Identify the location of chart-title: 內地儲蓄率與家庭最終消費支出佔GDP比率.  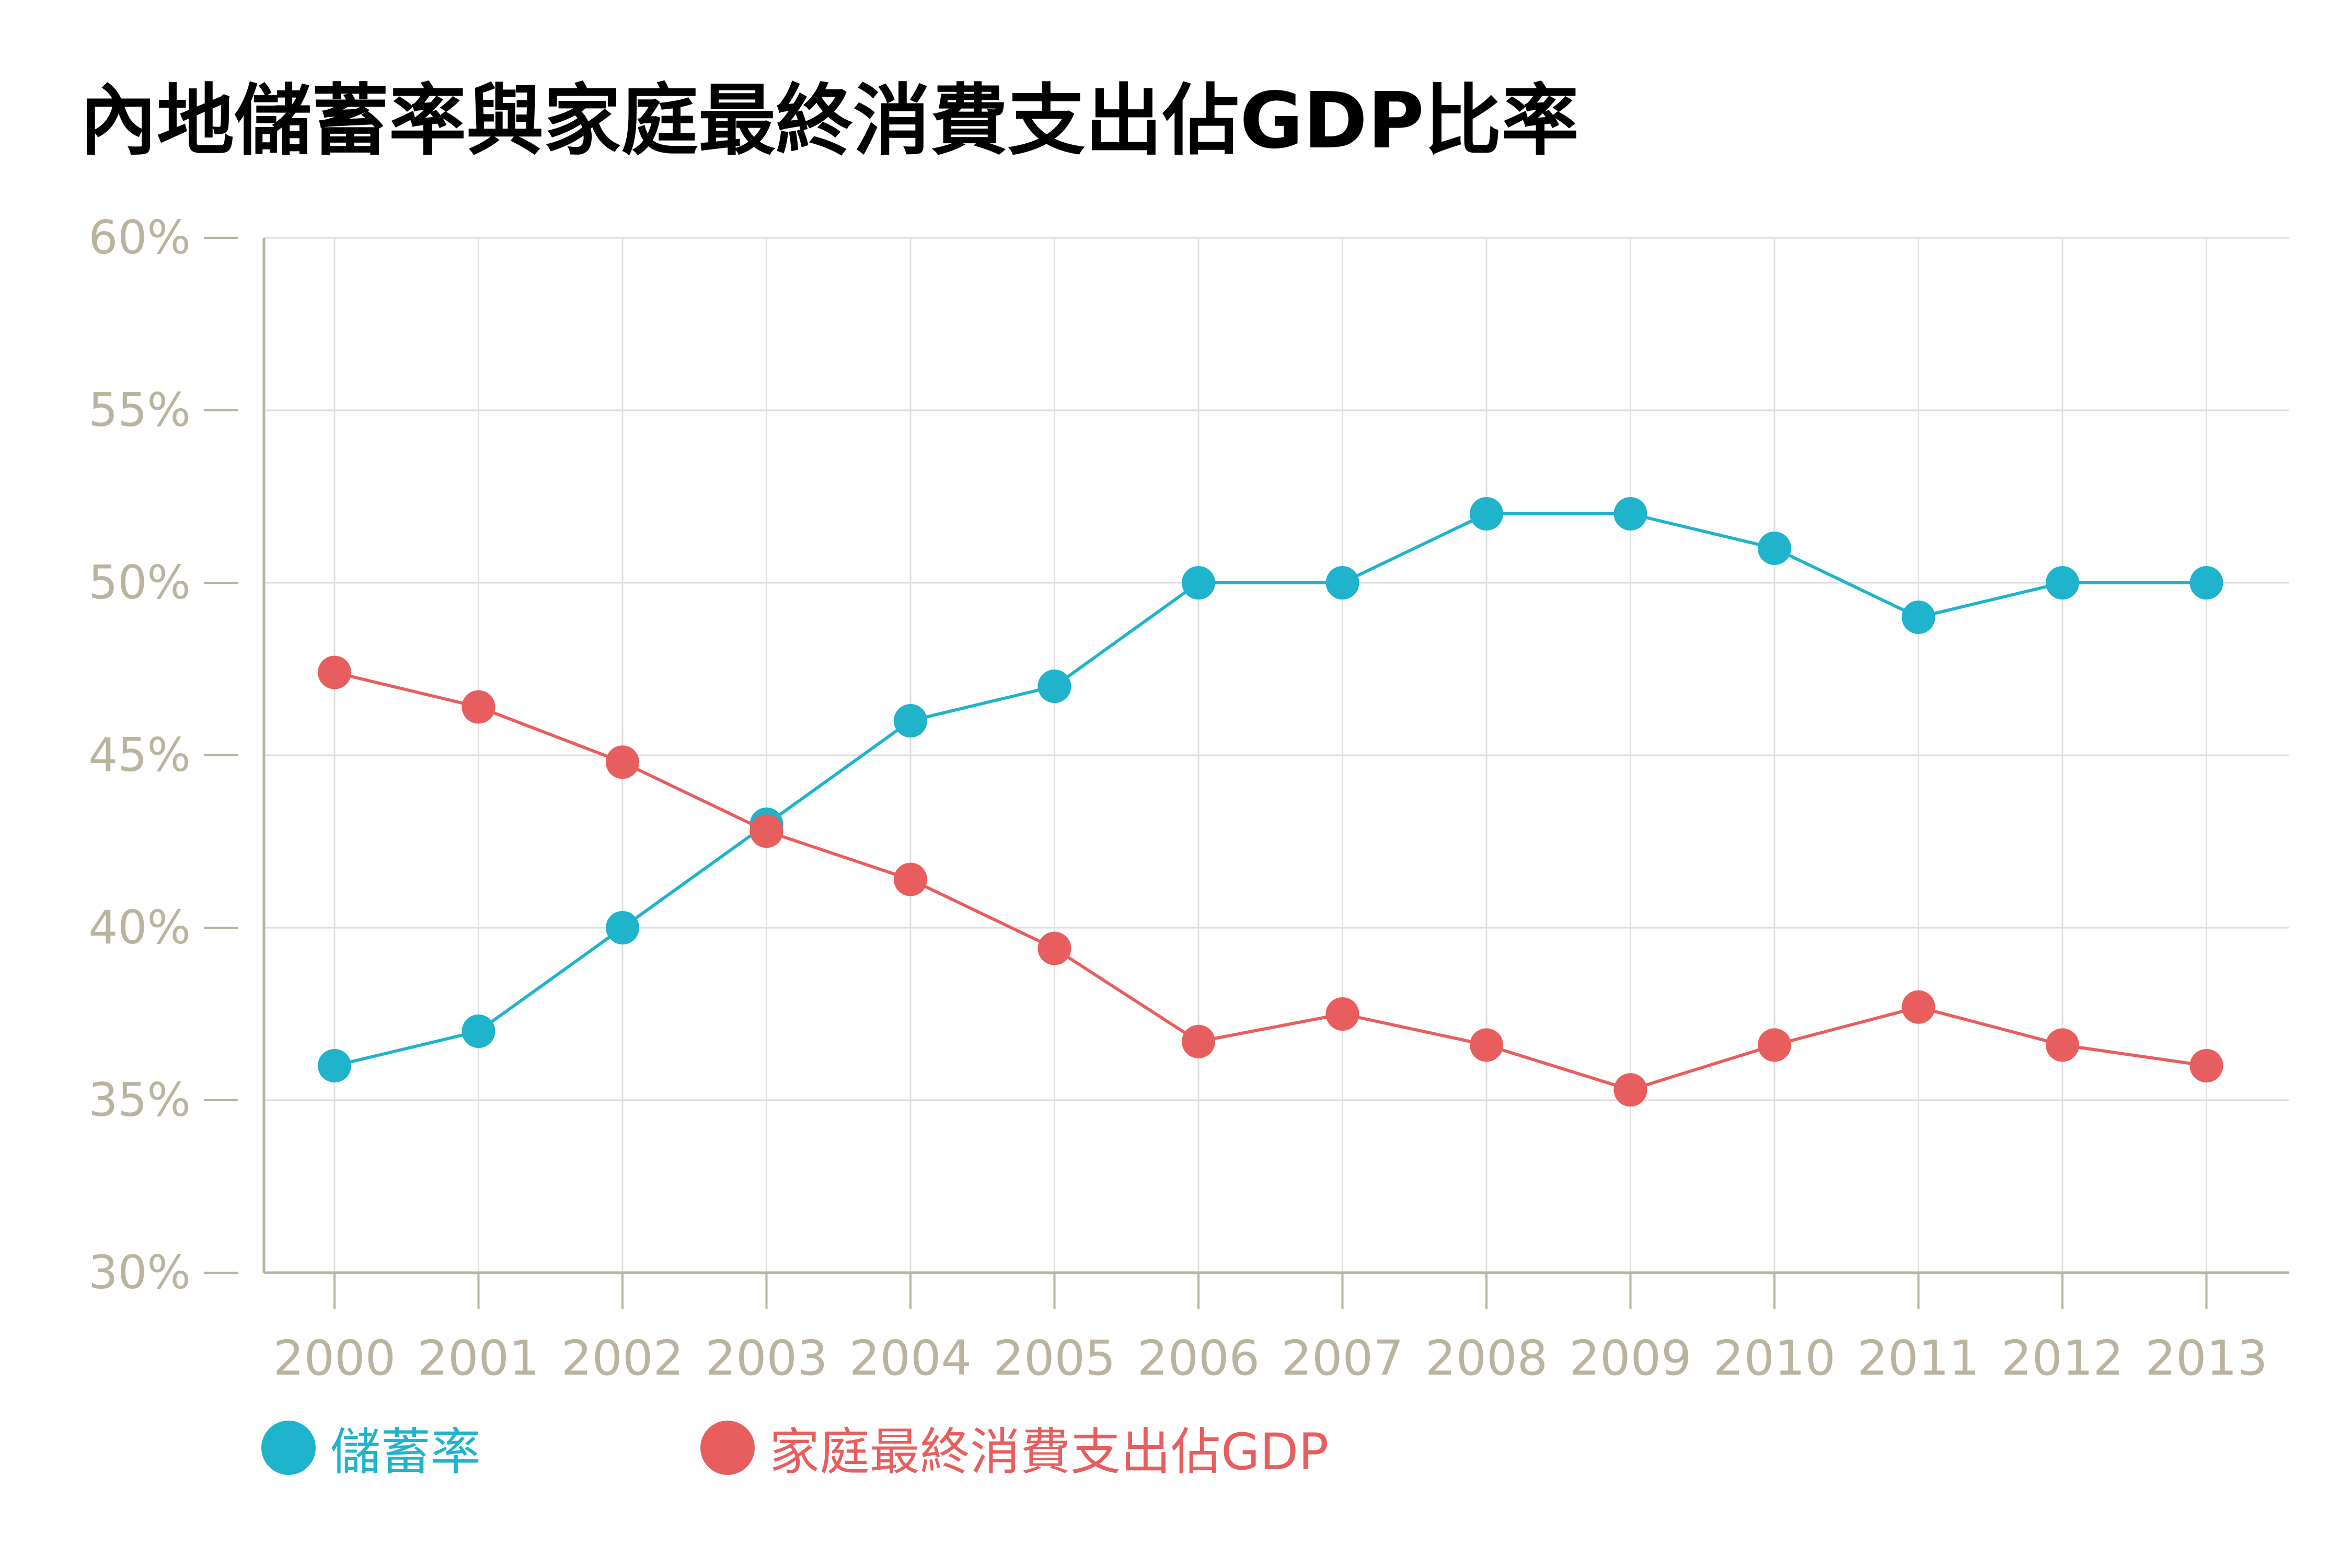
(829, 121).